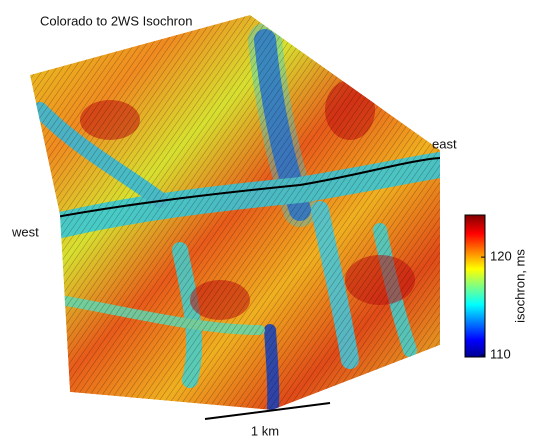  I want to click on annotation: west, so click(25, 231).